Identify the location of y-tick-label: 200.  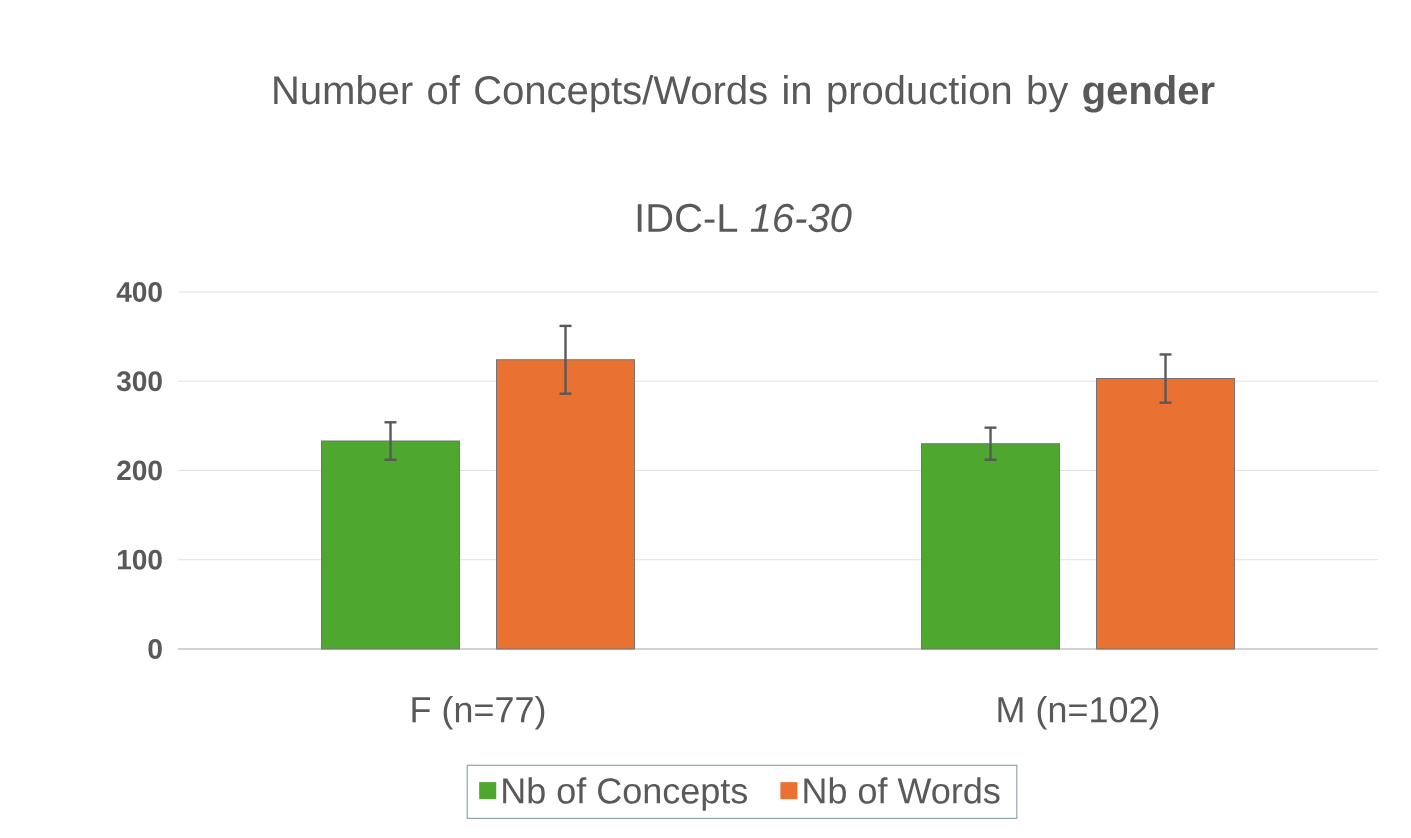
(139, 470).